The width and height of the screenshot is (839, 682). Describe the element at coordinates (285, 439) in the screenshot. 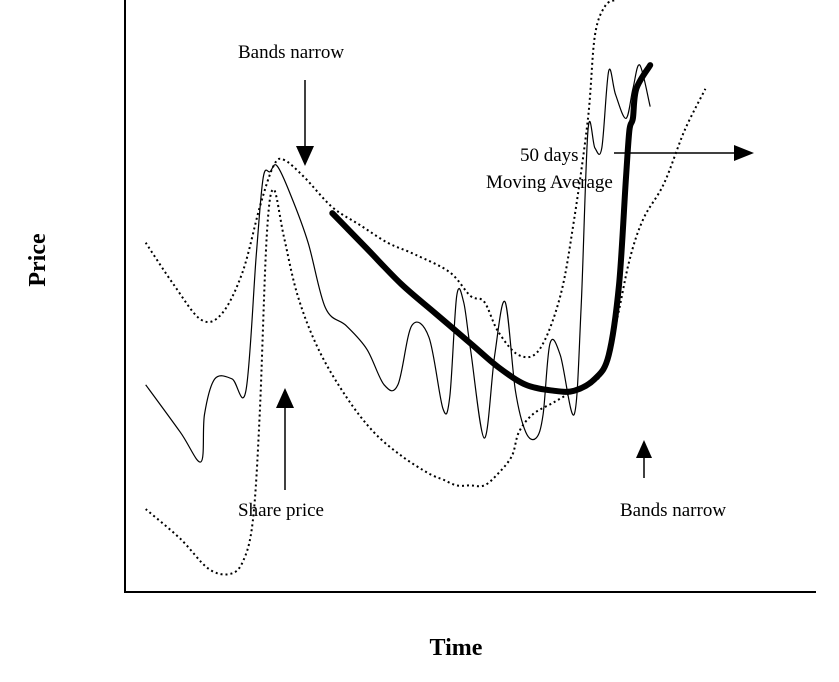

I see `arrow-share-price` at that location.